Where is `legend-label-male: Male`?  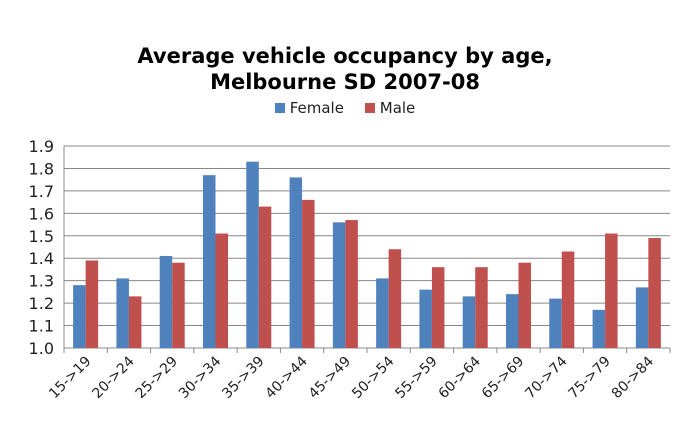
legend-label-male: Male is located at coordinates (397, 108).